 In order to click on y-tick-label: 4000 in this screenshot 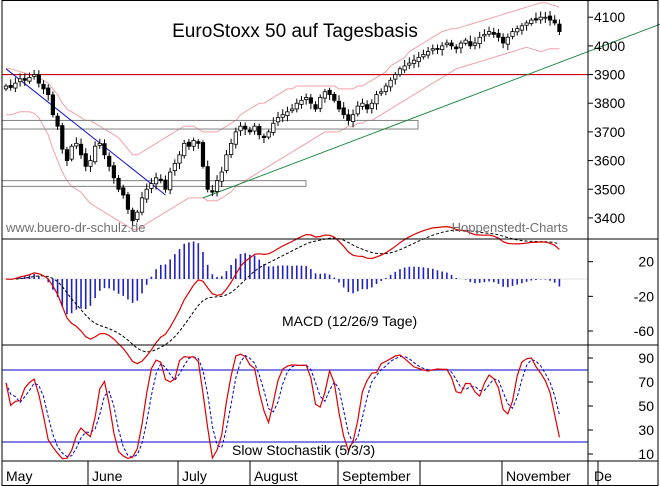, I will do `click(609, 46)`.